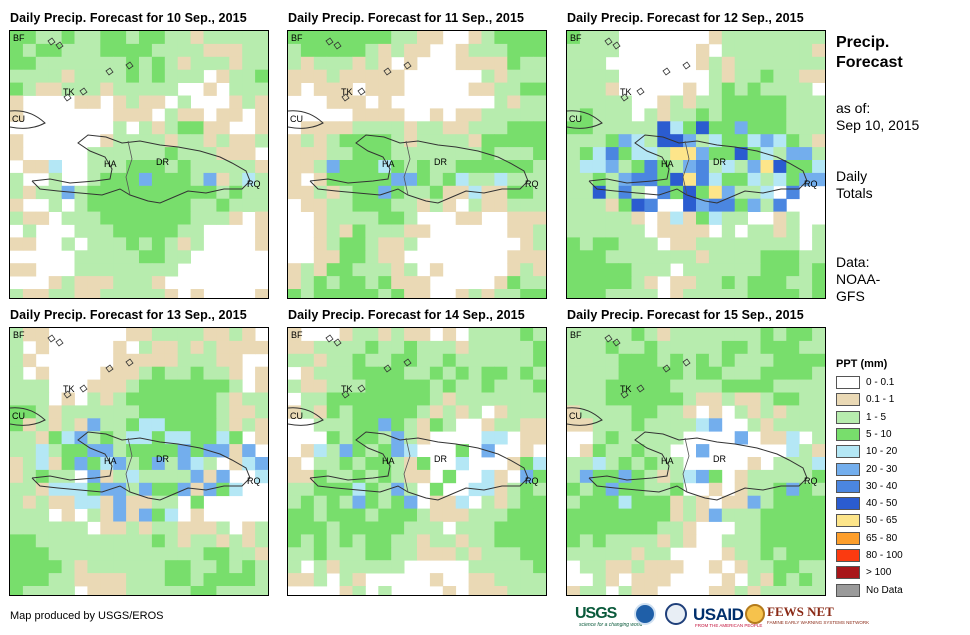 Image resolution: width=970 pixels, height=635 pixels. I want to click on map-panel-3: BF TK CU HA DR RQ, so click(696, 164).